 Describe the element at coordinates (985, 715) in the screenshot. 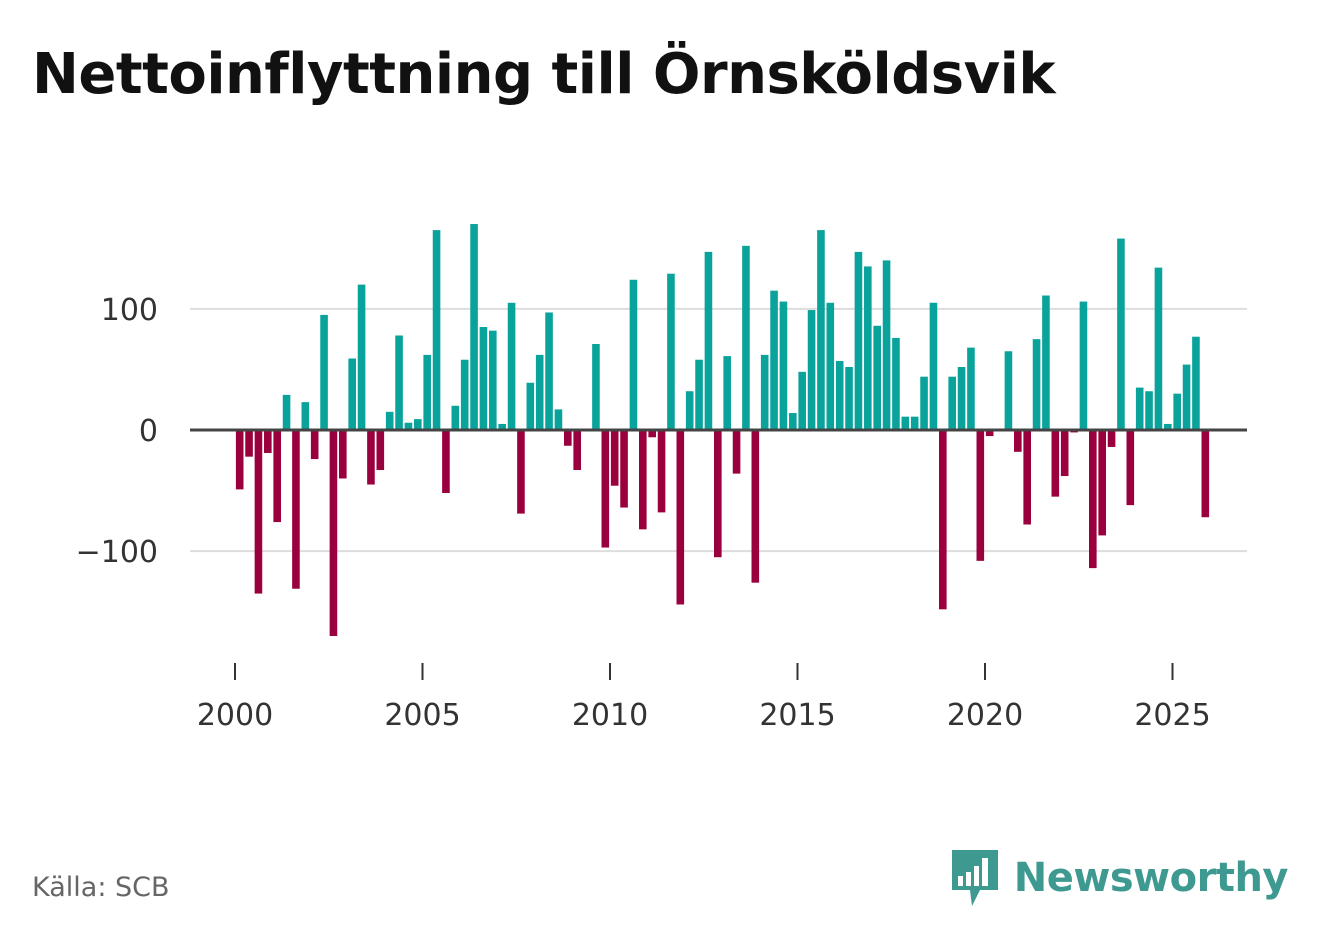

I see `x-tick-label: 2020` at that location.